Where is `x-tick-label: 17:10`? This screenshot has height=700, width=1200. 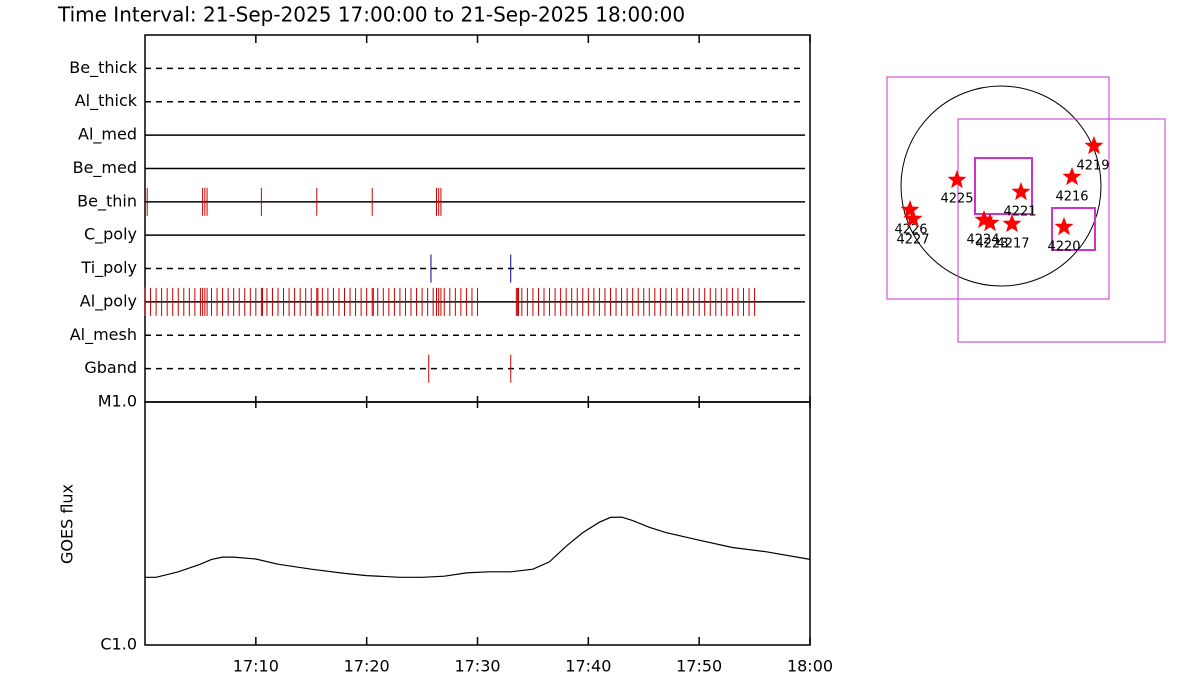 x-tick-label: 17:10 is located at coordinates (256, 666).